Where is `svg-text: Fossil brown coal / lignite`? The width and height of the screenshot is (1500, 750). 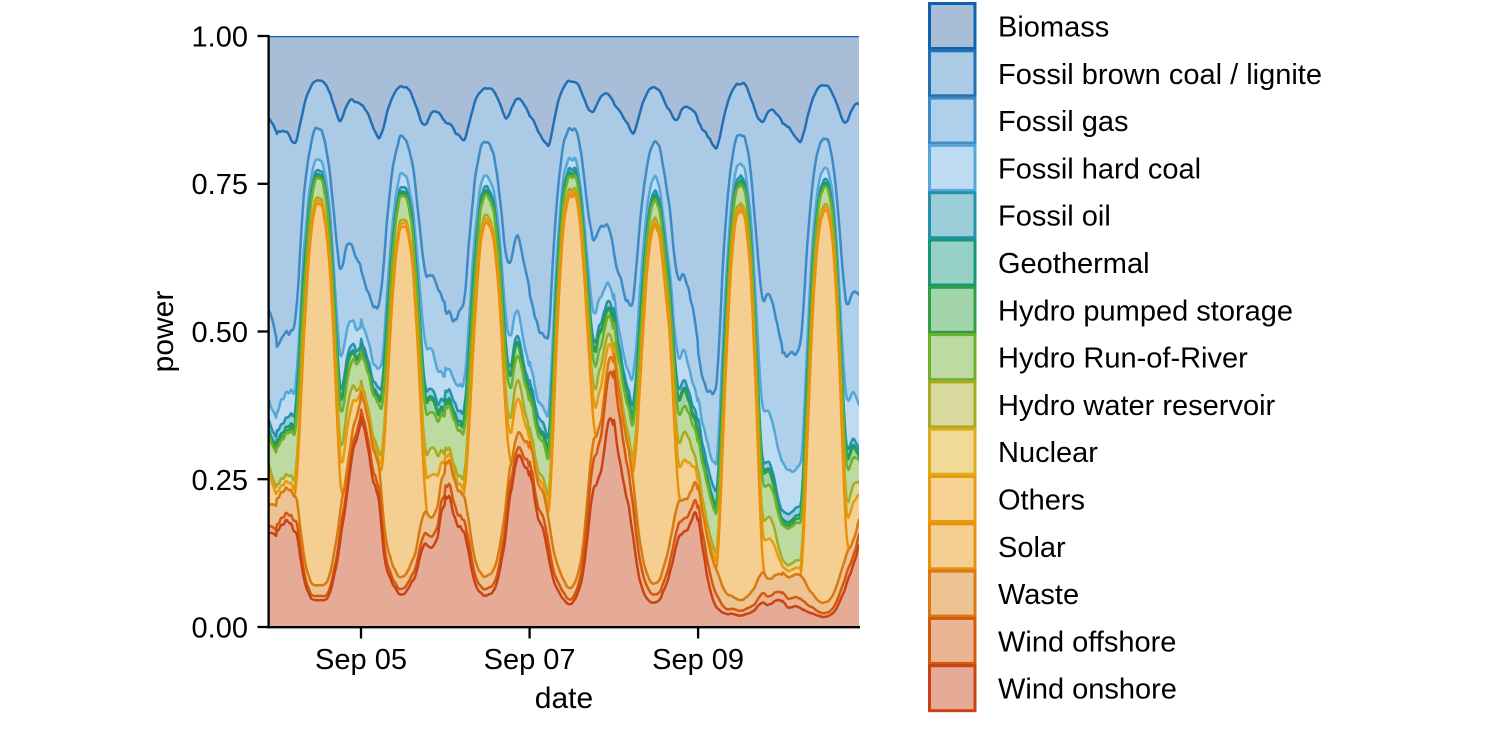 svg-text: Fossil brown coal / lignite is located at coordinates (1160, 75).